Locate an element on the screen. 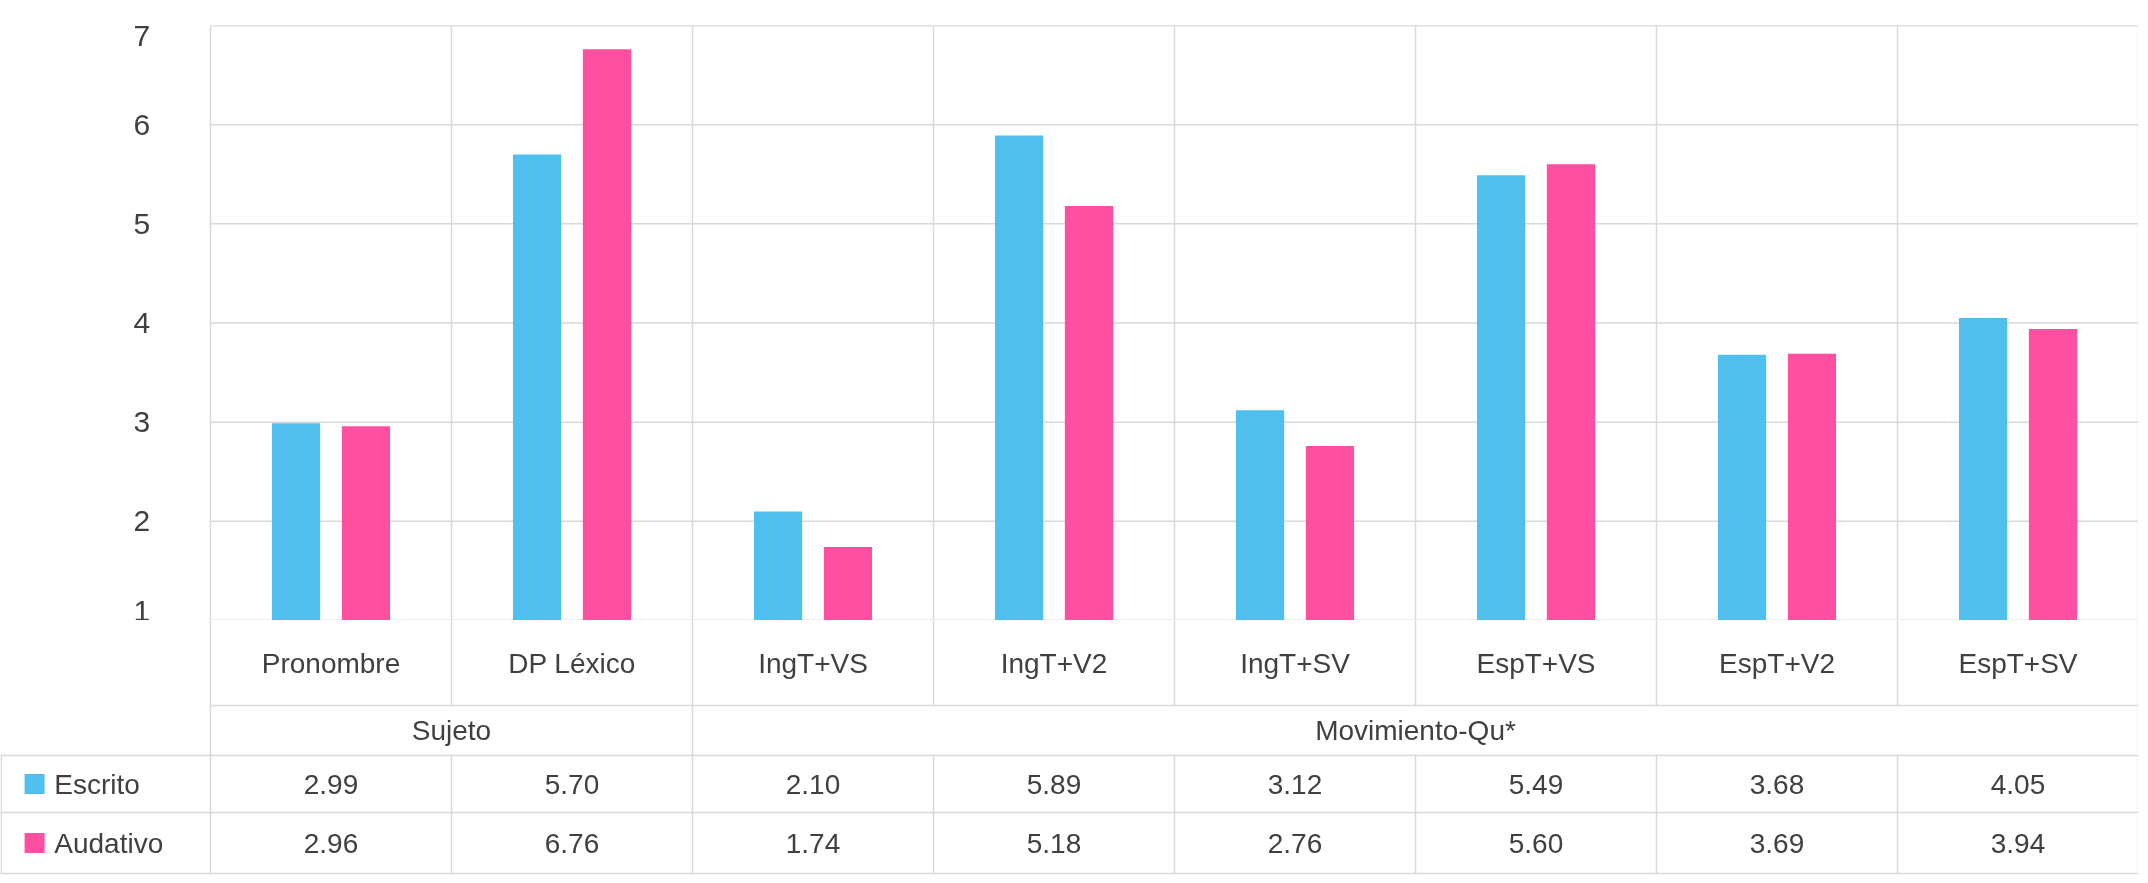  y-tick-label: 2 is located at coordinates (142, 521).